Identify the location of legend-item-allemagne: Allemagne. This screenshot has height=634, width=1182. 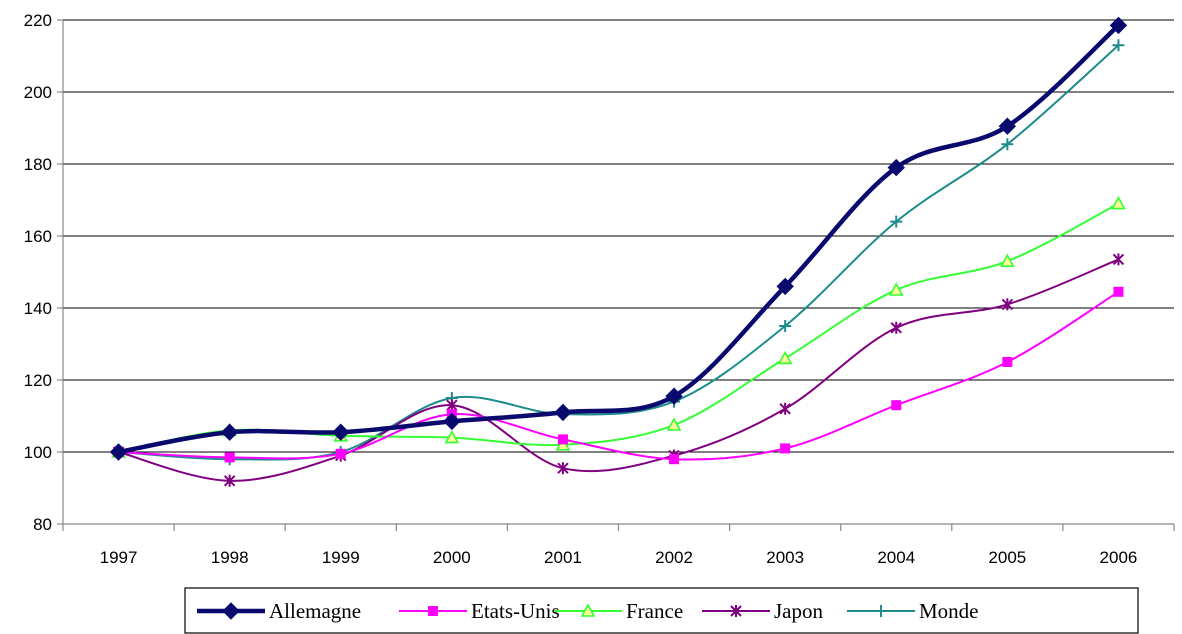
(279, 611).